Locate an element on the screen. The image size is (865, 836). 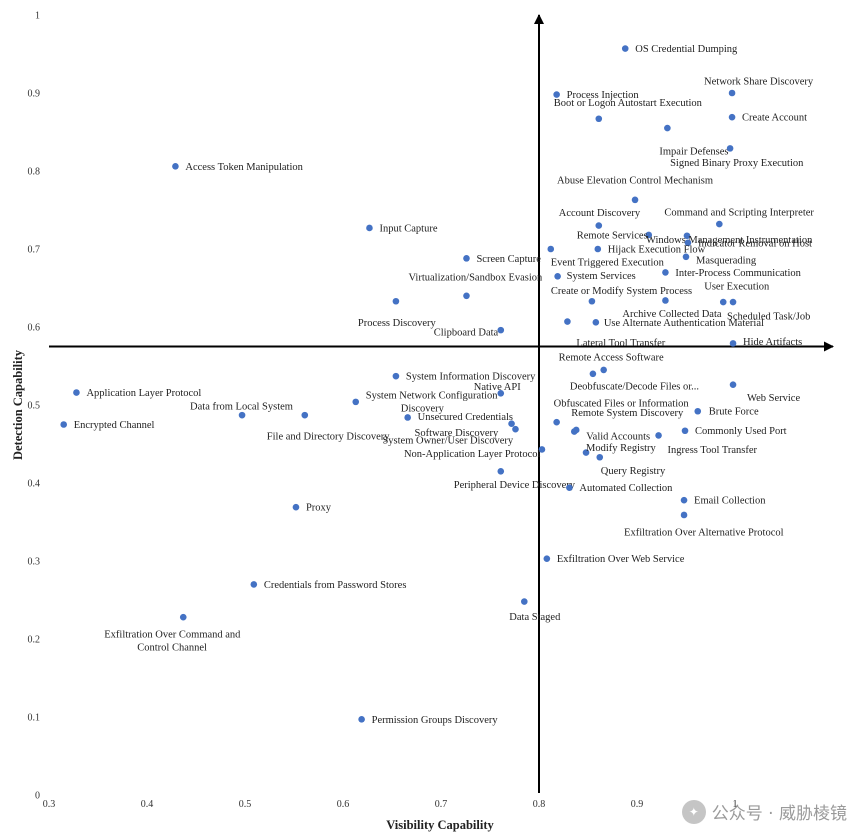
x-tick-label: 0.7 is located at coordinates (441, 804).